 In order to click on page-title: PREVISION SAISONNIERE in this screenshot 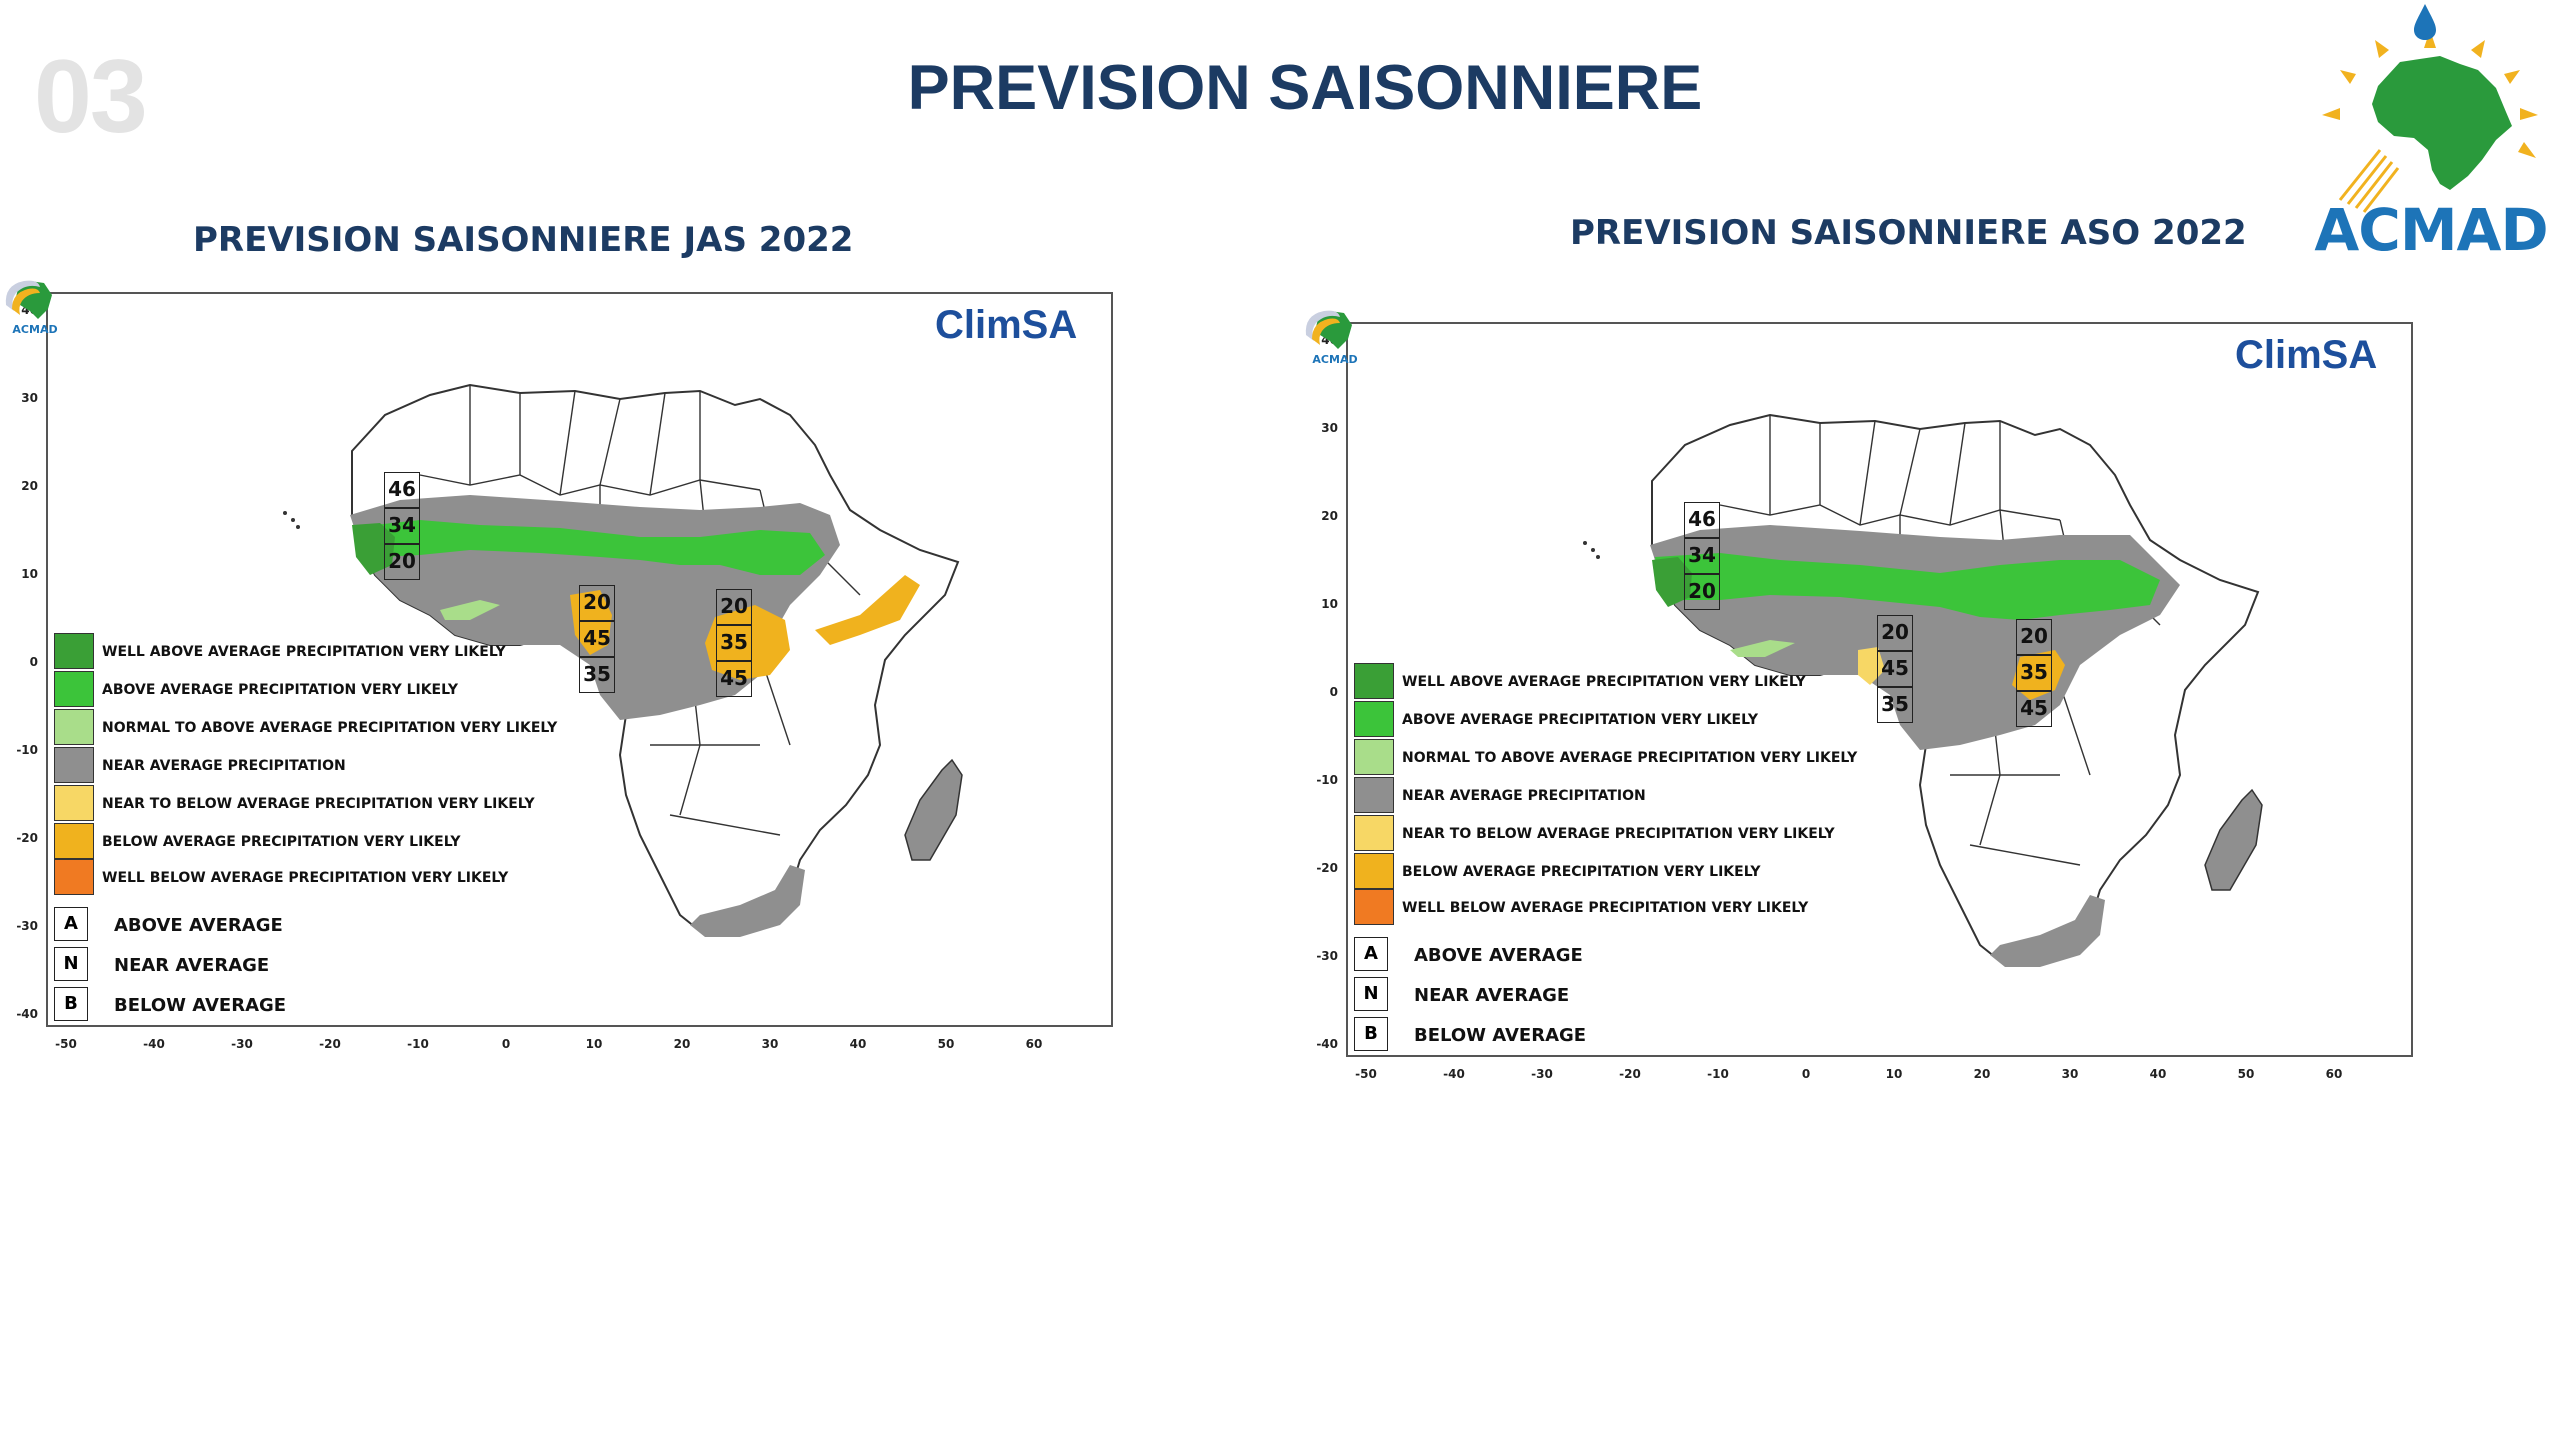, I will do `click(1305, 88)`.